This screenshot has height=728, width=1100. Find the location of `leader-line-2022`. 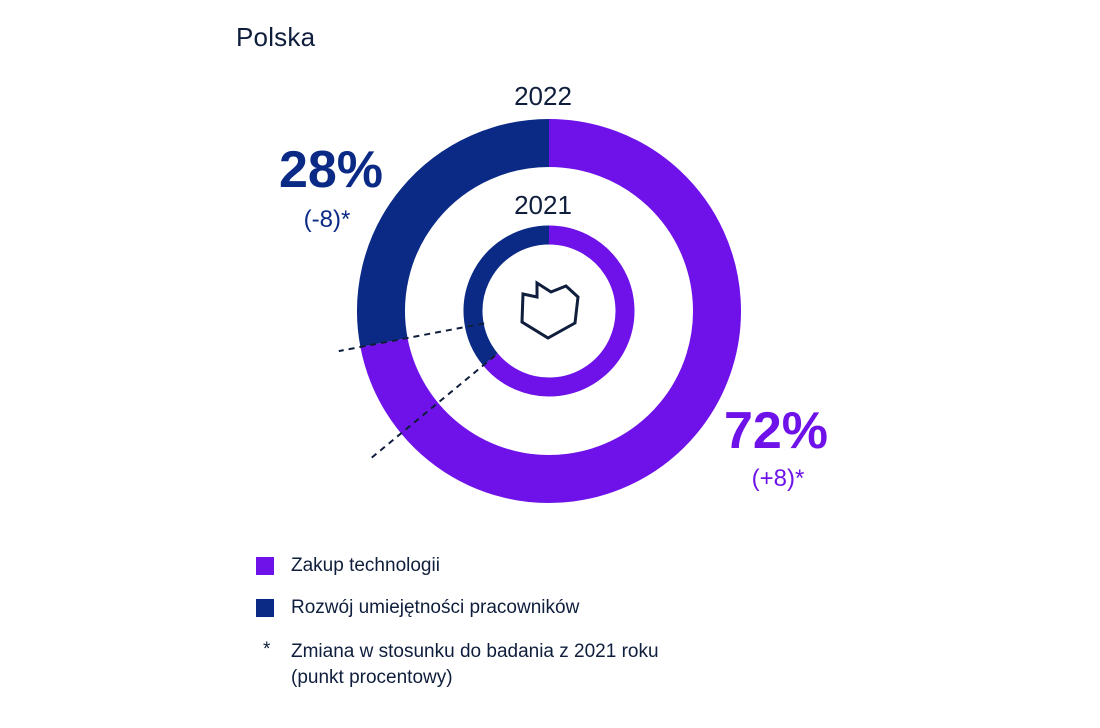

leader-line-2022 is located at coordinates (411, 337).